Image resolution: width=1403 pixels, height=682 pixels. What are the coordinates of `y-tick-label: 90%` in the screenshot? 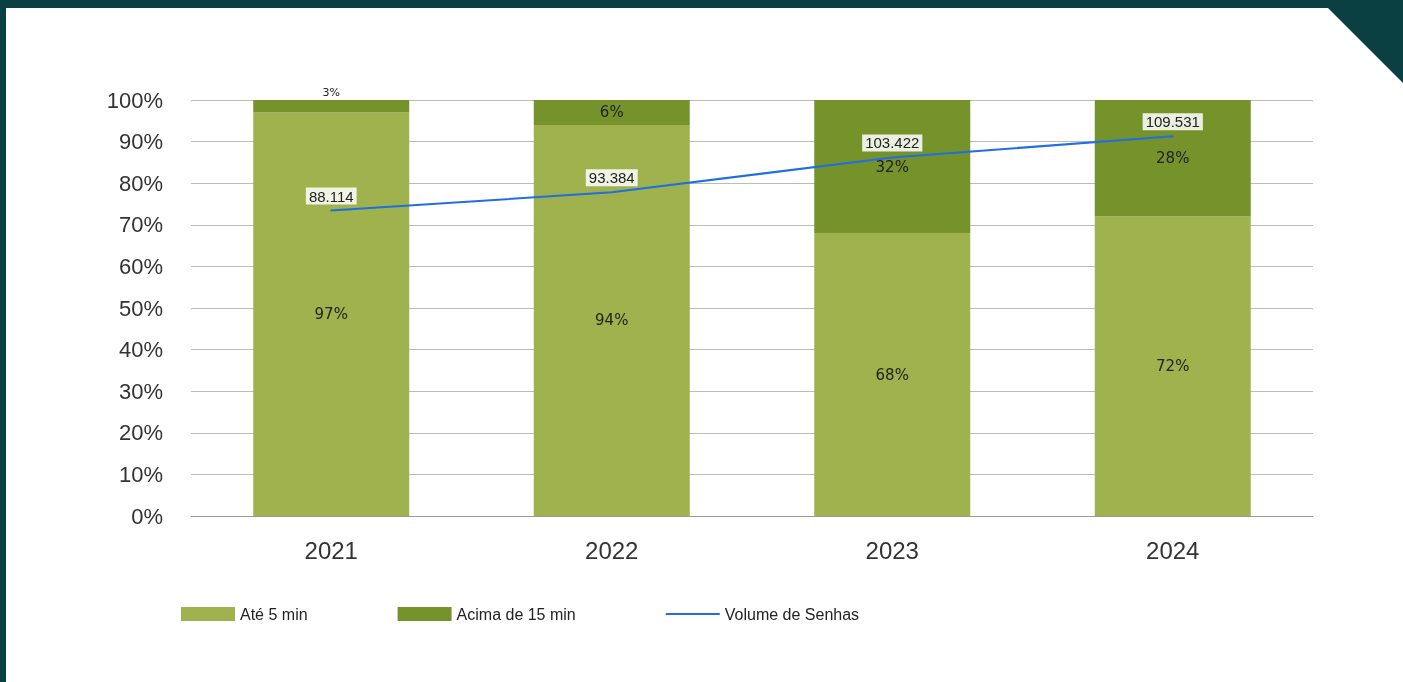 It's located at (140, 142).